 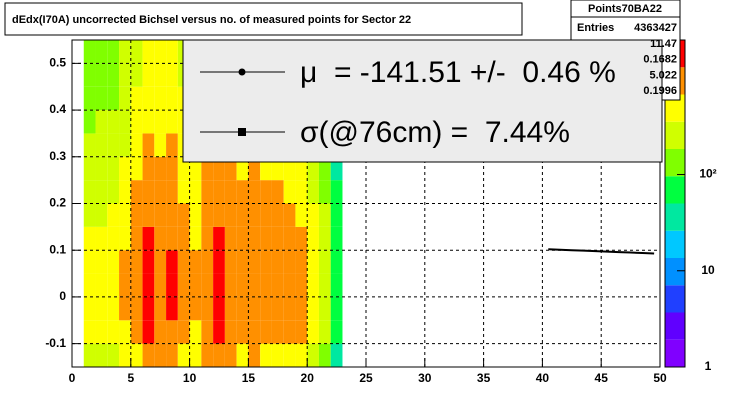 I want to click on stats-label: Entries, so click(x=595, y=28).